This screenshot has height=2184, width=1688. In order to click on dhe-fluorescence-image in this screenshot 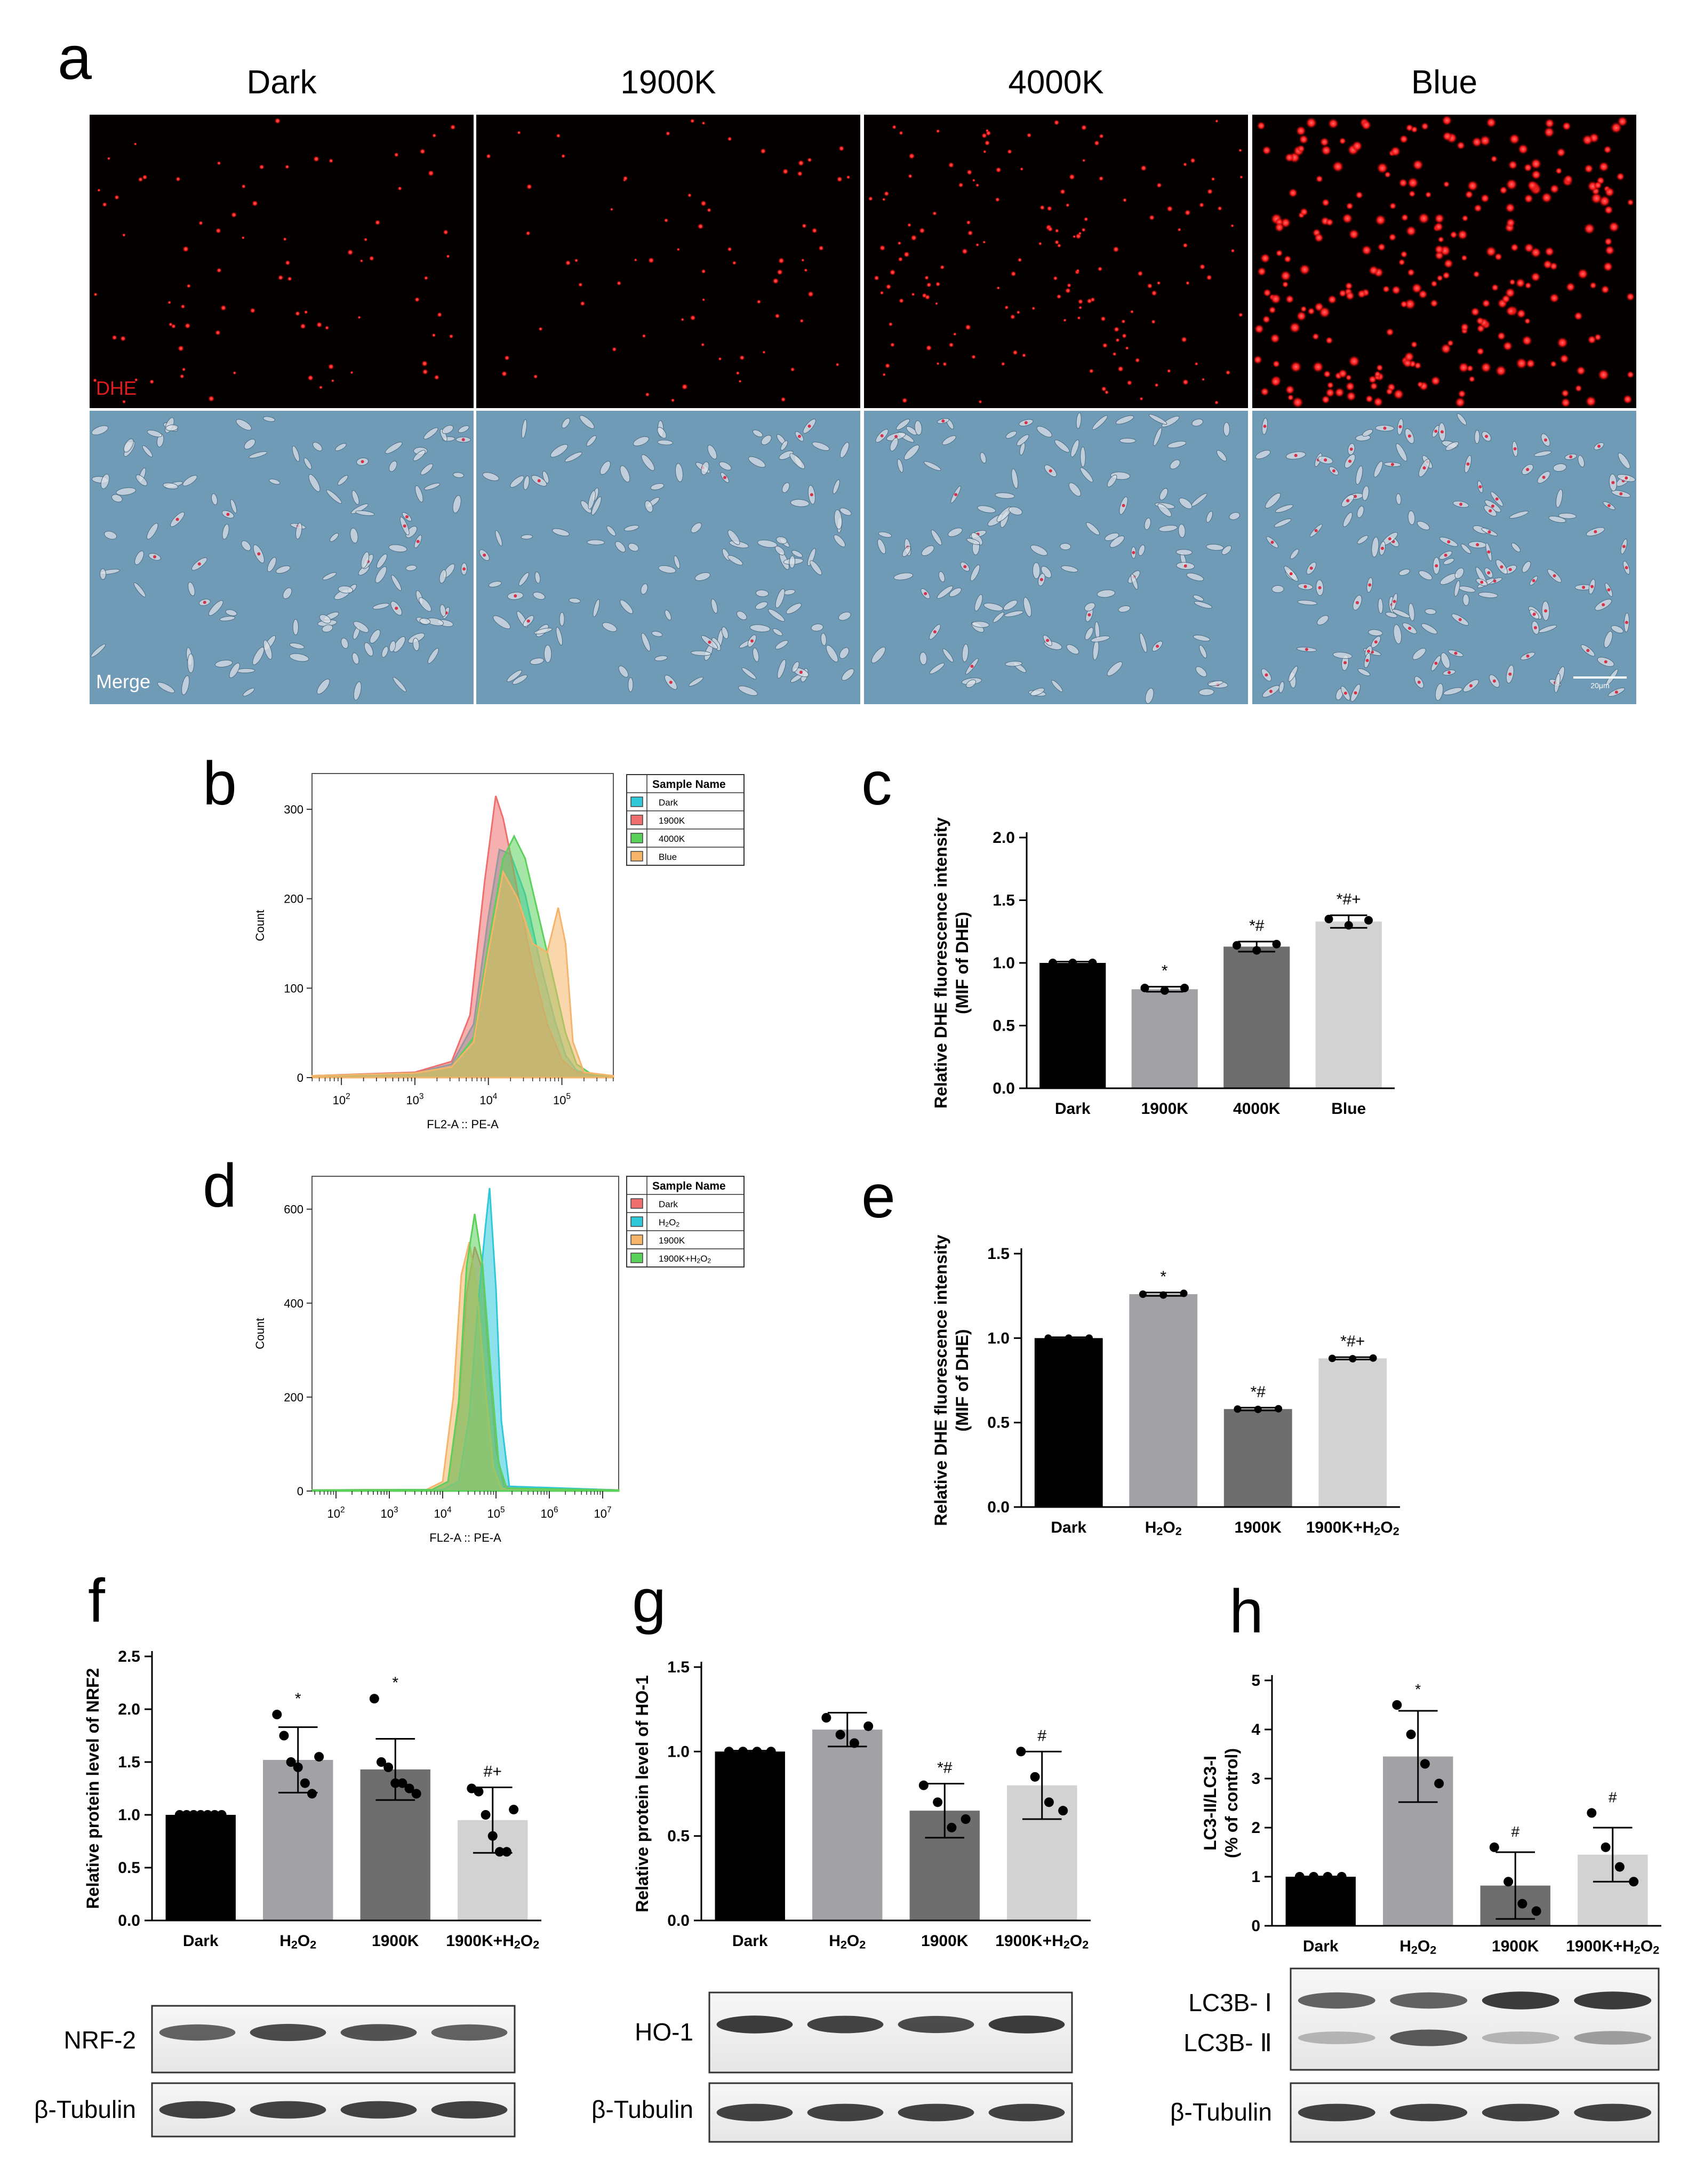, I will do `click(1056, 261)`.